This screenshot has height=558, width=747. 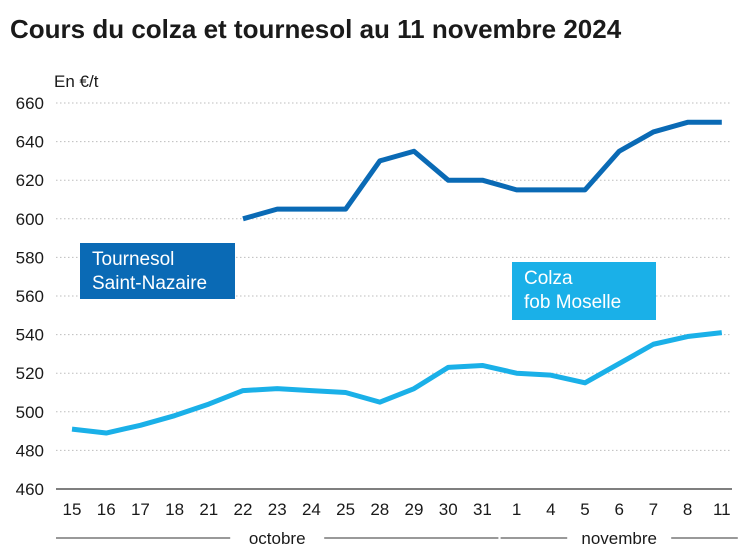 I want to click on x-tick-label: 28, so click(x=379, y=509).